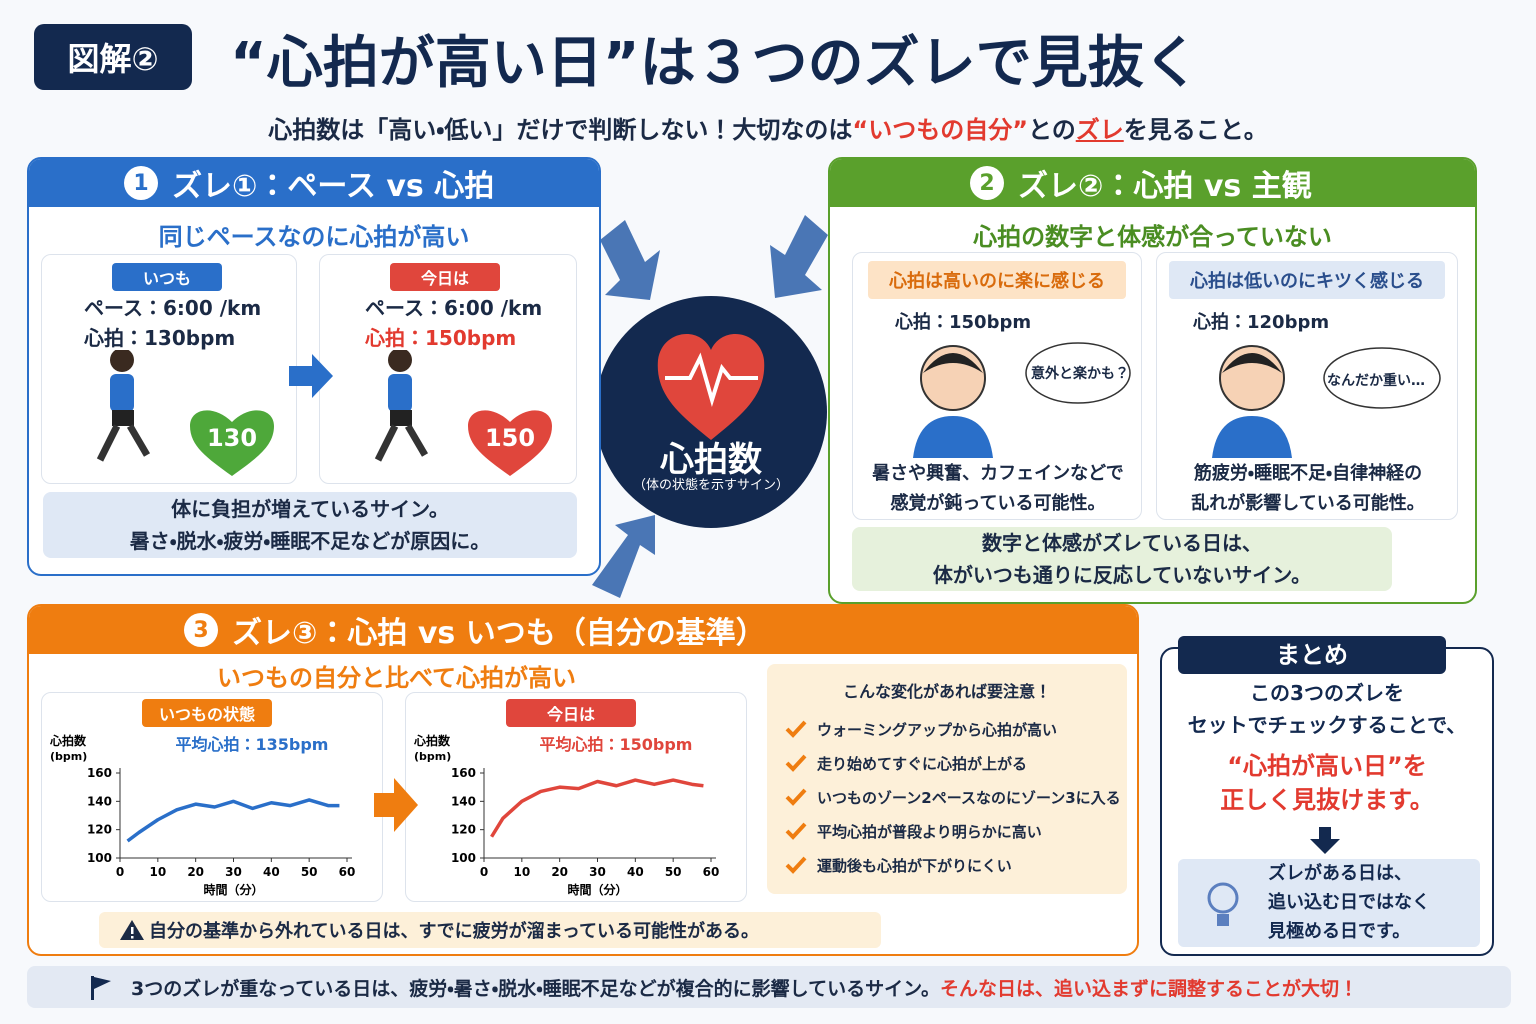 The width and height of the screenshot is (1536, 1024). Describe the element at coordinates (169, 369) in the screenshot. I see `decoration: いつも ペース：6:00 /km 心拍：130bpm 130` at that location.